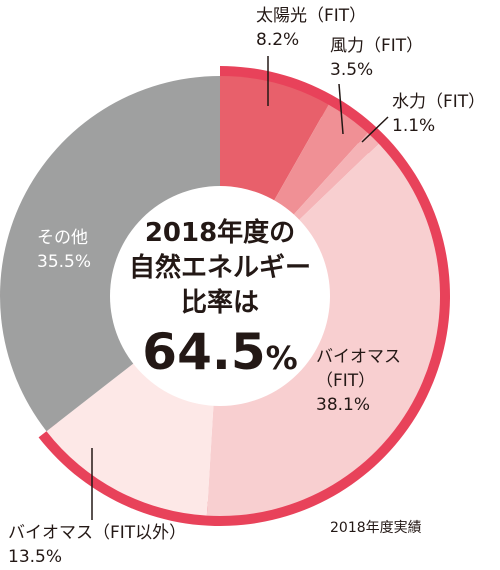  Describe the element at coordinates (277, 40) in the screenshot. I see `label-solar-value: 8.2%` at that location.